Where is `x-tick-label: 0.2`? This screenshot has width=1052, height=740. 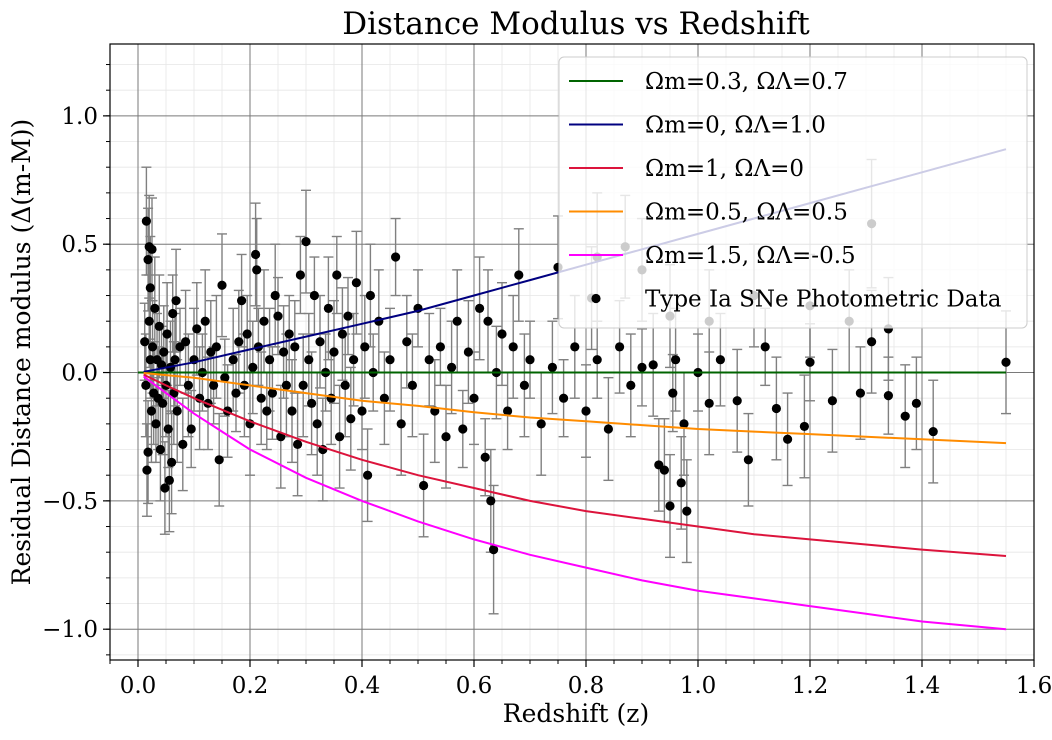 x-tick-label: 0.2 is located at coordinates (250, 686).